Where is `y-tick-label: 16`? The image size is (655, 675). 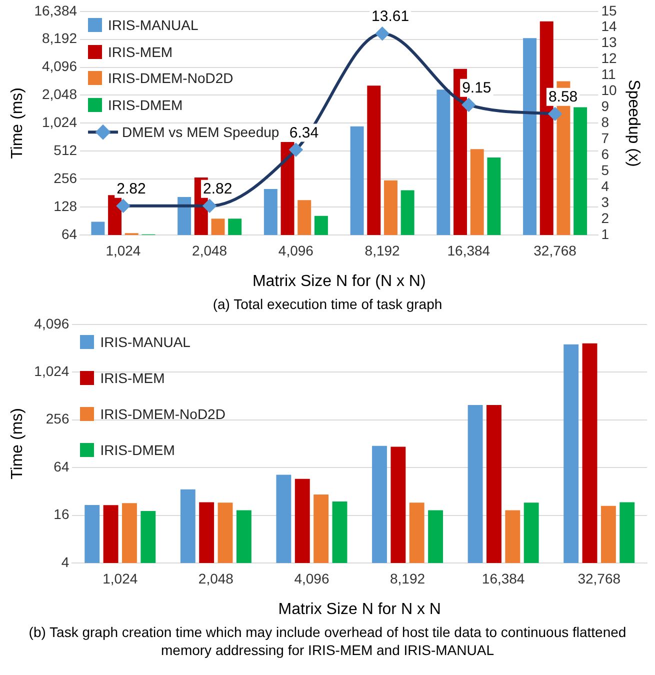
y-tick-label: 16 is located at coordinates (62, 514).